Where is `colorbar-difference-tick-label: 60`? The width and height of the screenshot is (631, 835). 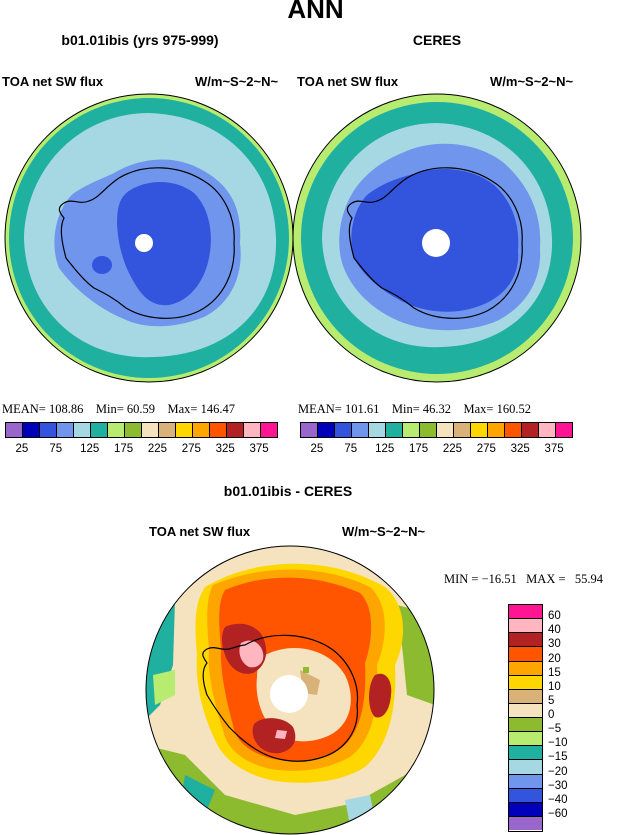 colorbar-difference-tick-label: 60 is located at coordinates (554, 616).